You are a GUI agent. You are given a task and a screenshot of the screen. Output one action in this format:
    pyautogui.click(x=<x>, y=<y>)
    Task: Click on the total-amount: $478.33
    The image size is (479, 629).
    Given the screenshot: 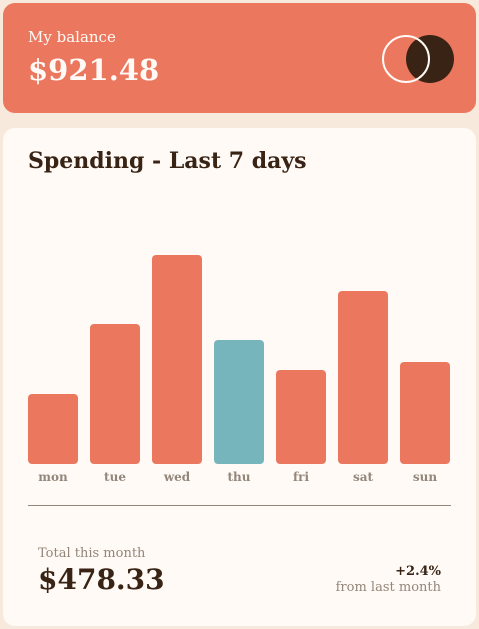 What is the action you would take?
    pyautogui.click(x=101, y=579)
    